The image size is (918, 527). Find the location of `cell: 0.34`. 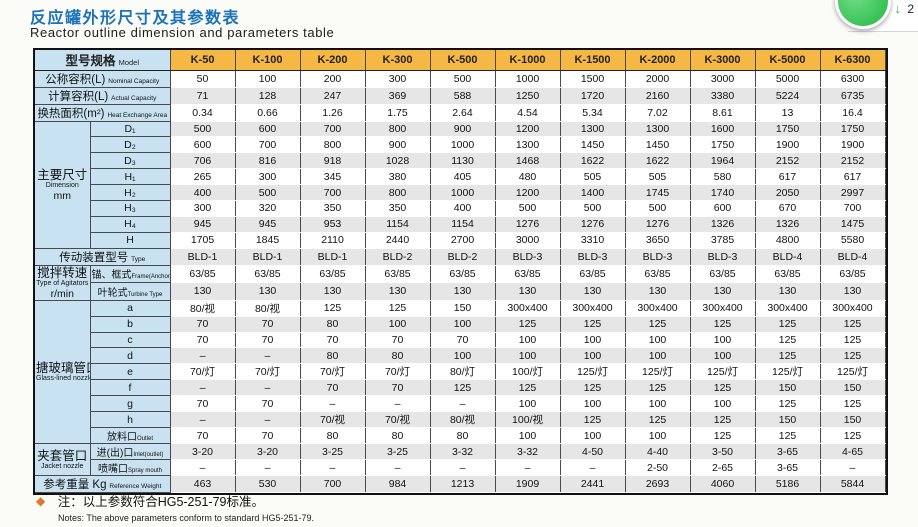

cell: 0.34 is located at coordinates (203, 113).